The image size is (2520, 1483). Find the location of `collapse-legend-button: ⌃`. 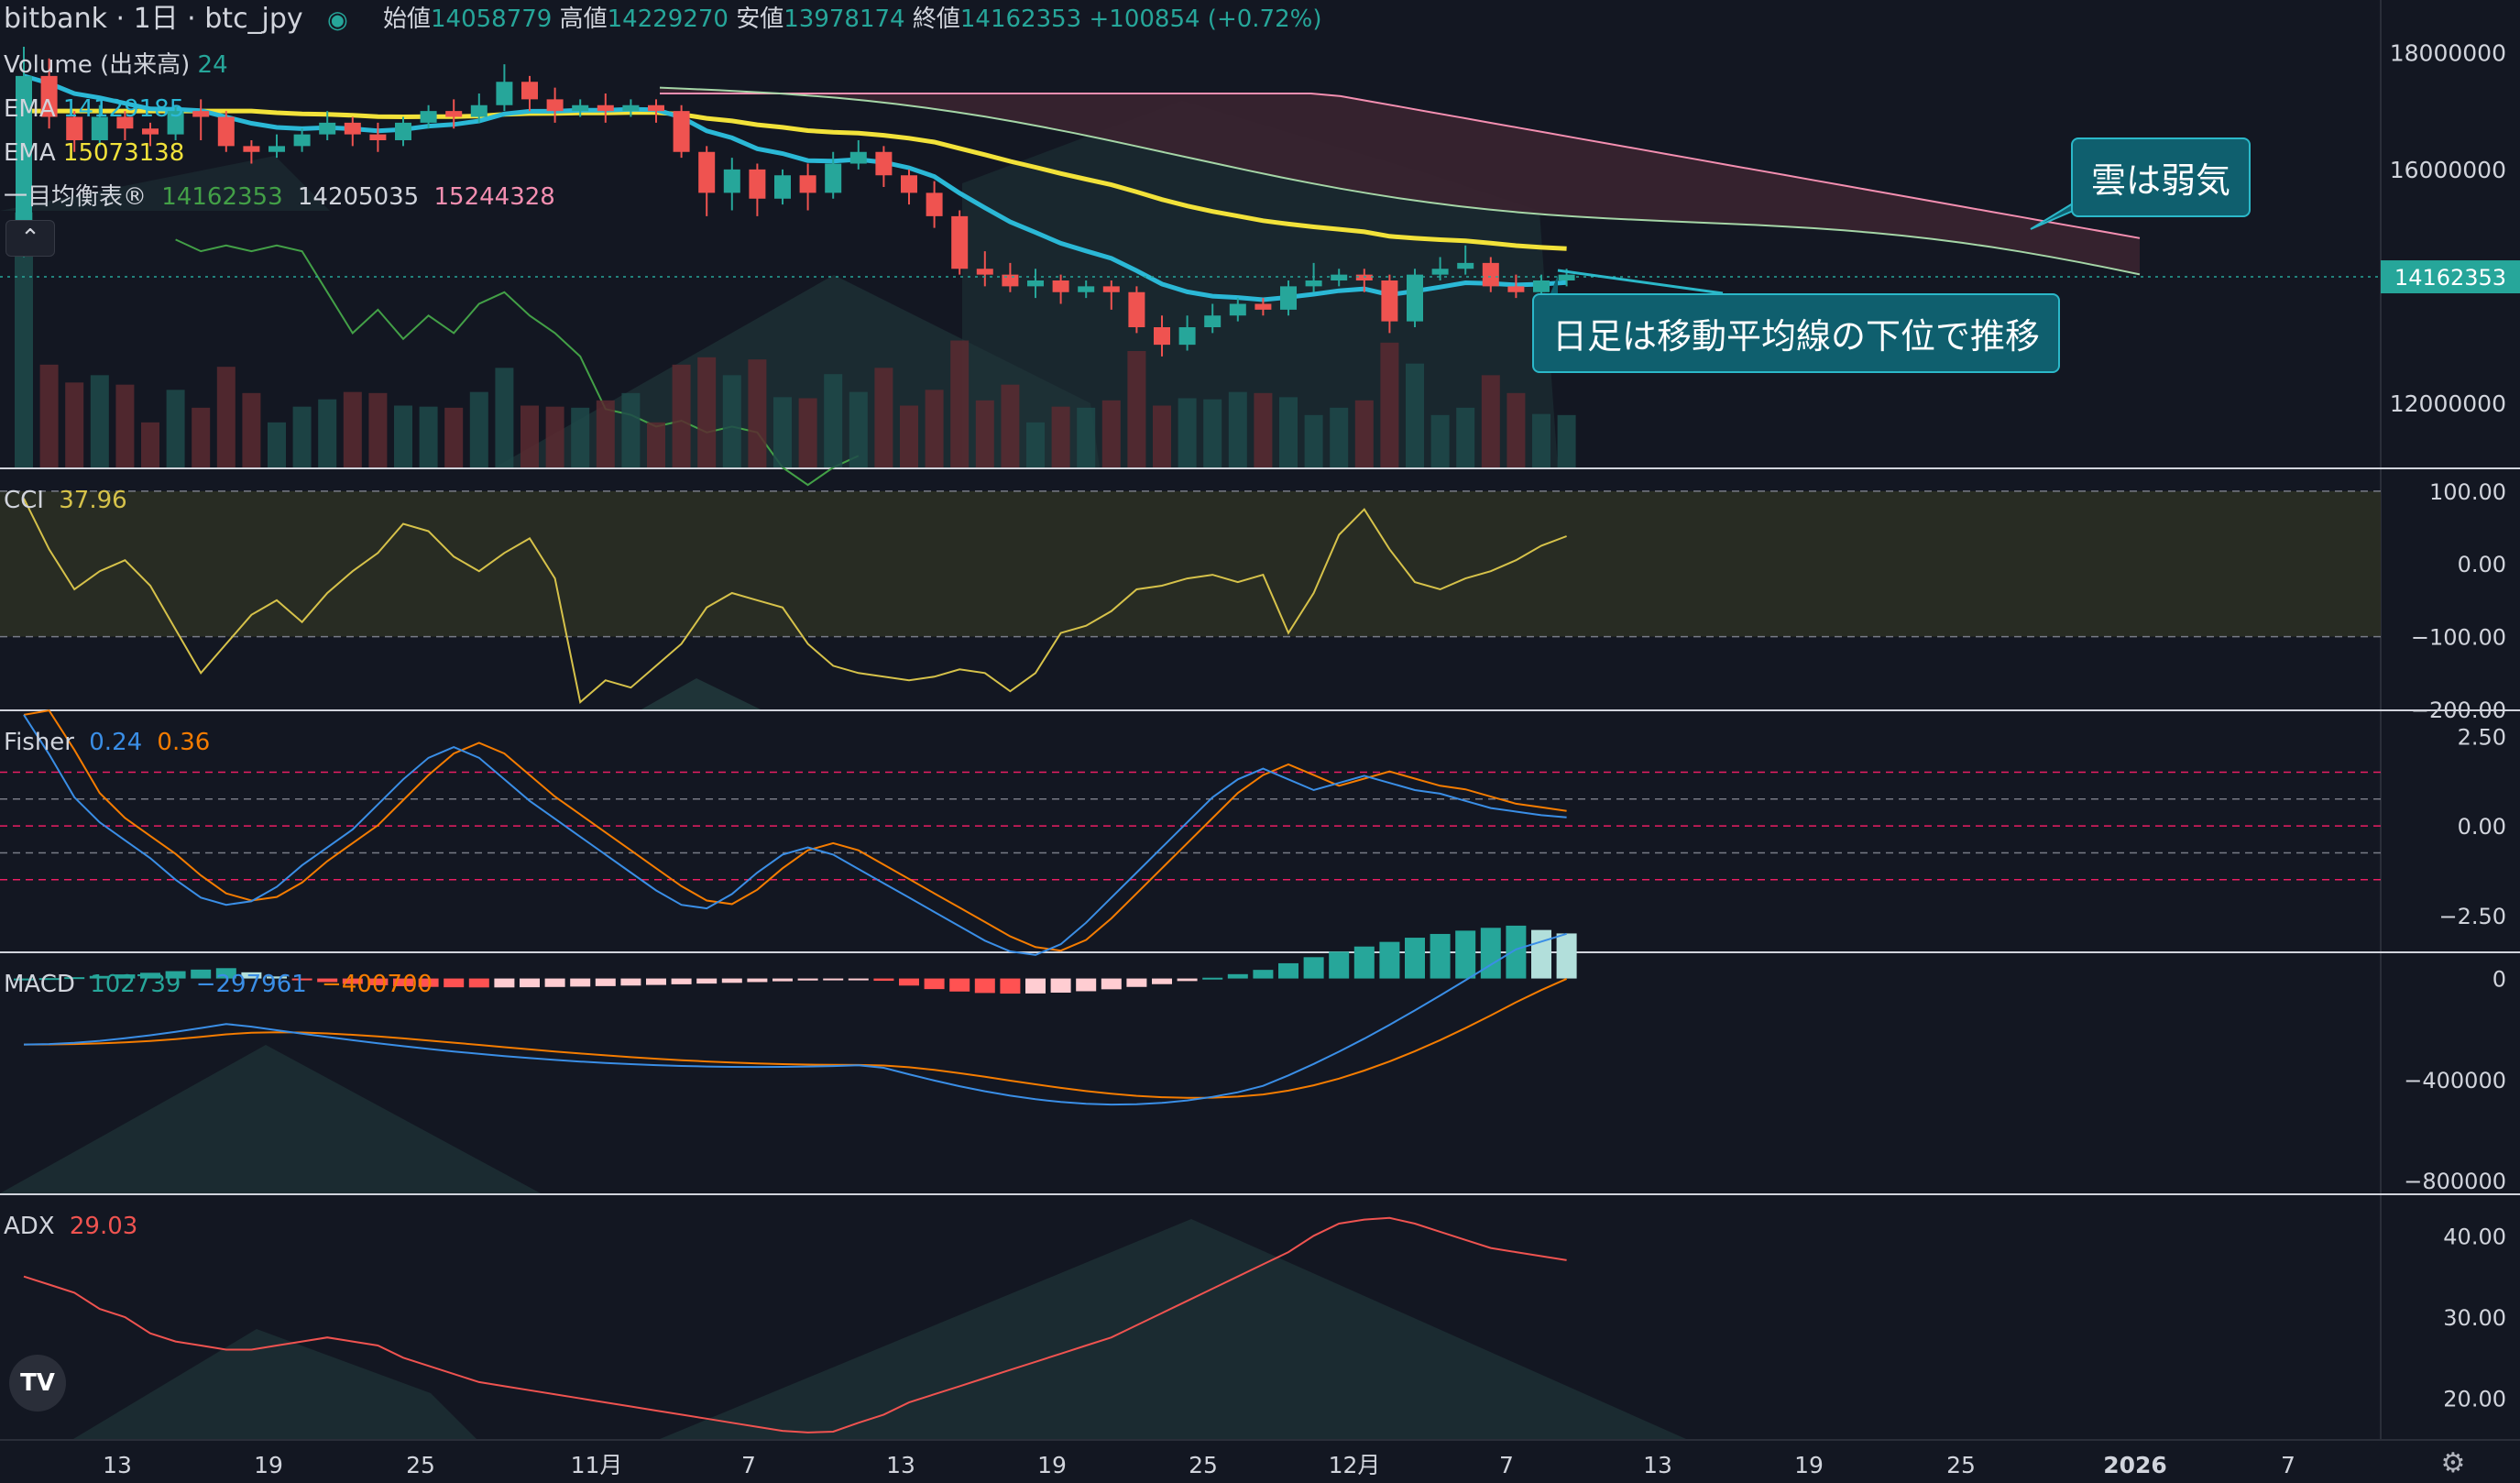

collapse-legend-button: ⌃ is located at coordinates (30, 238).